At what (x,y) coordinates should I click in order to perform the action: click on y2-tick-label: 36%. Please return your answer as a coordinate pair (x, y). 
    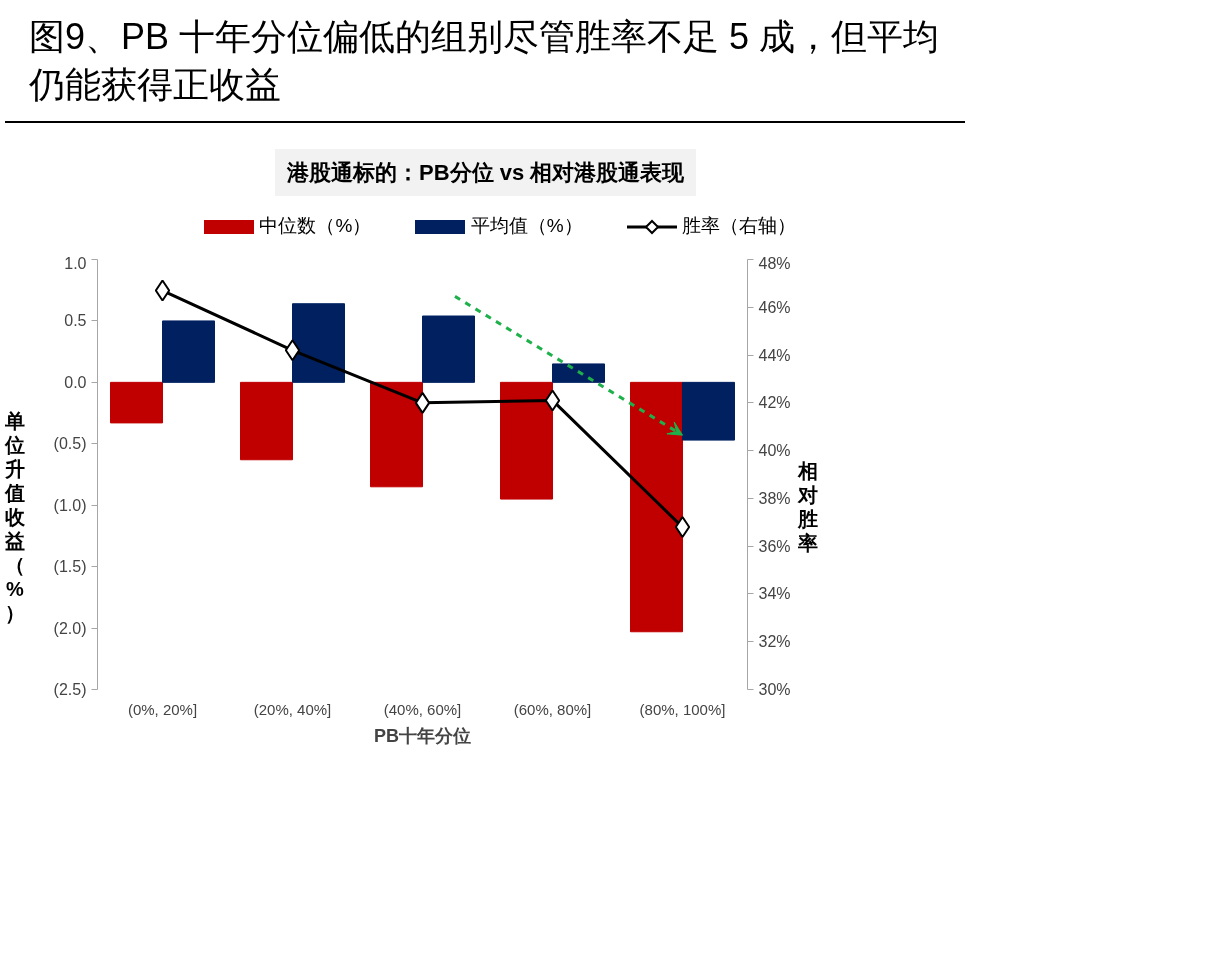
    Looking at the image, I should click on (774, 546).